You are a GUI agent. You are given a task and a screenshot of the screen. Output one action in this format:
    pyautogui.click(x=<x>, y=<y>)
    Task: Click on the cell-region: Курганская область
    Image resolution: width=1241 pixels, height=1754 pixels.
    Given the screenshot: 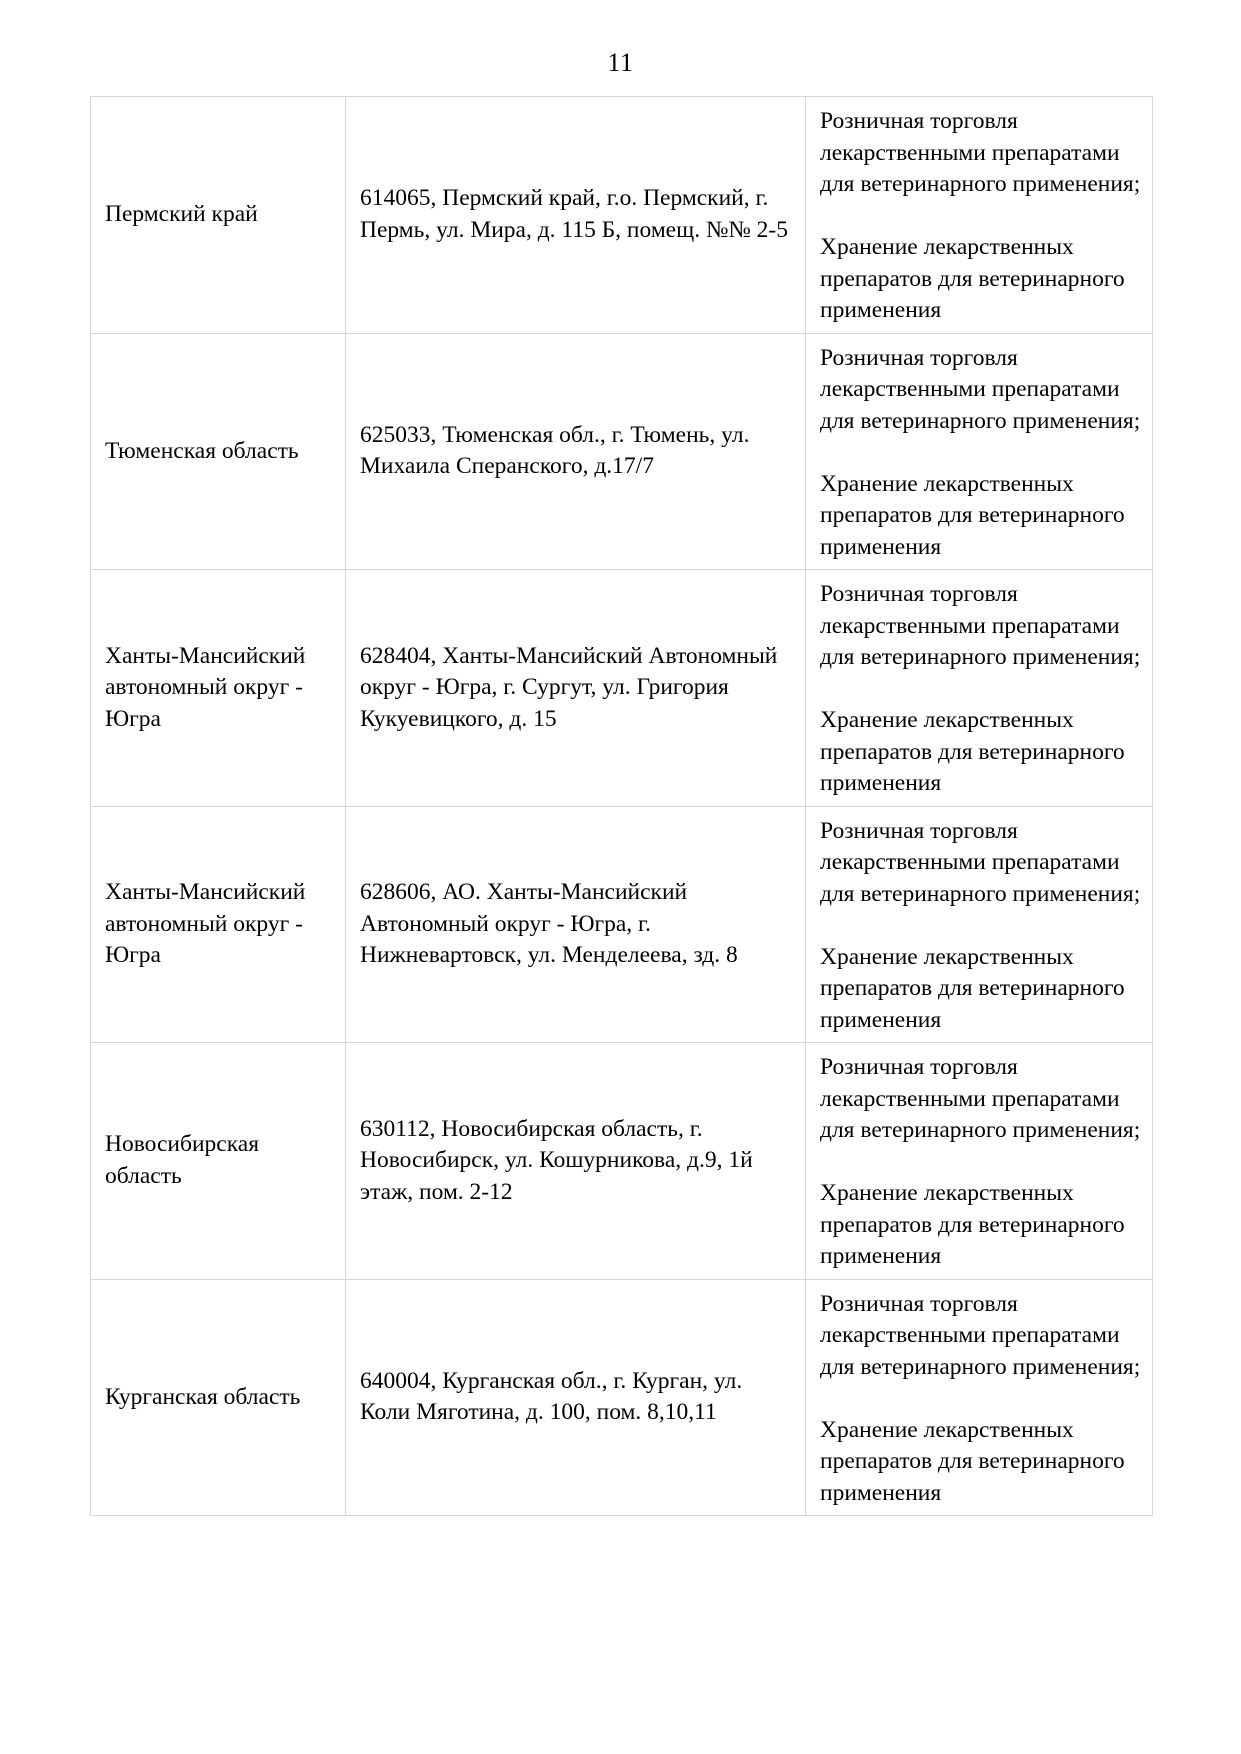 What is the action you would take?
    pyautogui.click(x=218, y=1397)
    